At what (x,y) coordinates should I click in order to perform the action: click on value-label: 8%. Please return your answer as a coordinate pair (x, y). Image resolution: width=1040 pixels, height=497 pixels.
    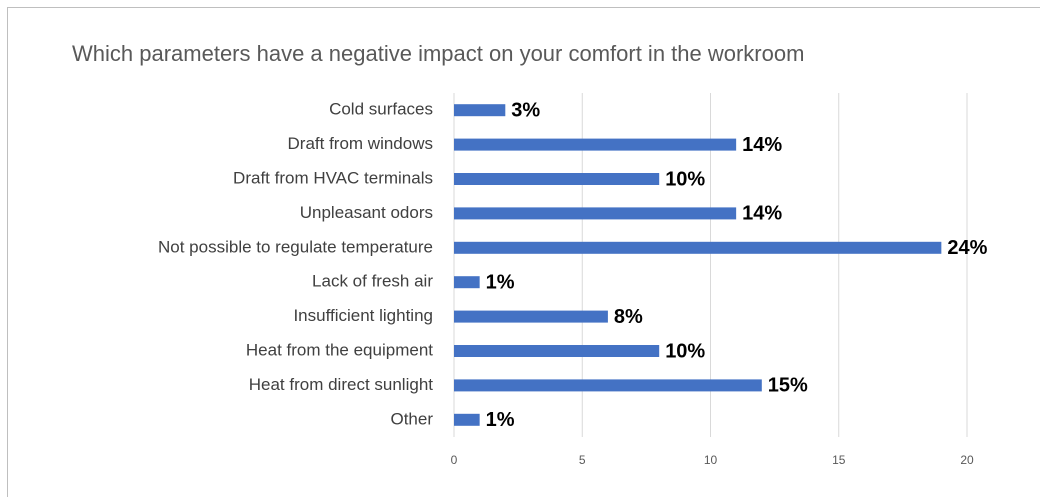
    Looking at the image, I should click on (628, 317).